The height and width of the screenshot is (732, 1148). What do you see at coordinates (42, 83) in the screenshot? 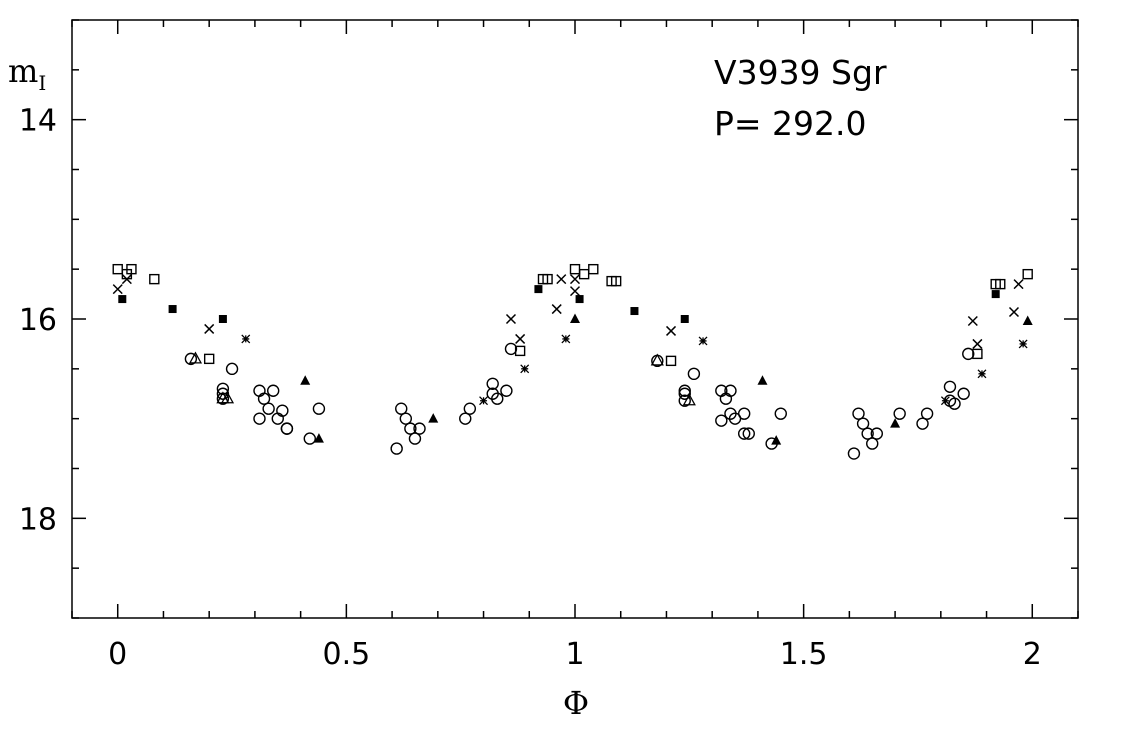
I see `y-axis-label-subscript: I` at bounding box center [42, 83].